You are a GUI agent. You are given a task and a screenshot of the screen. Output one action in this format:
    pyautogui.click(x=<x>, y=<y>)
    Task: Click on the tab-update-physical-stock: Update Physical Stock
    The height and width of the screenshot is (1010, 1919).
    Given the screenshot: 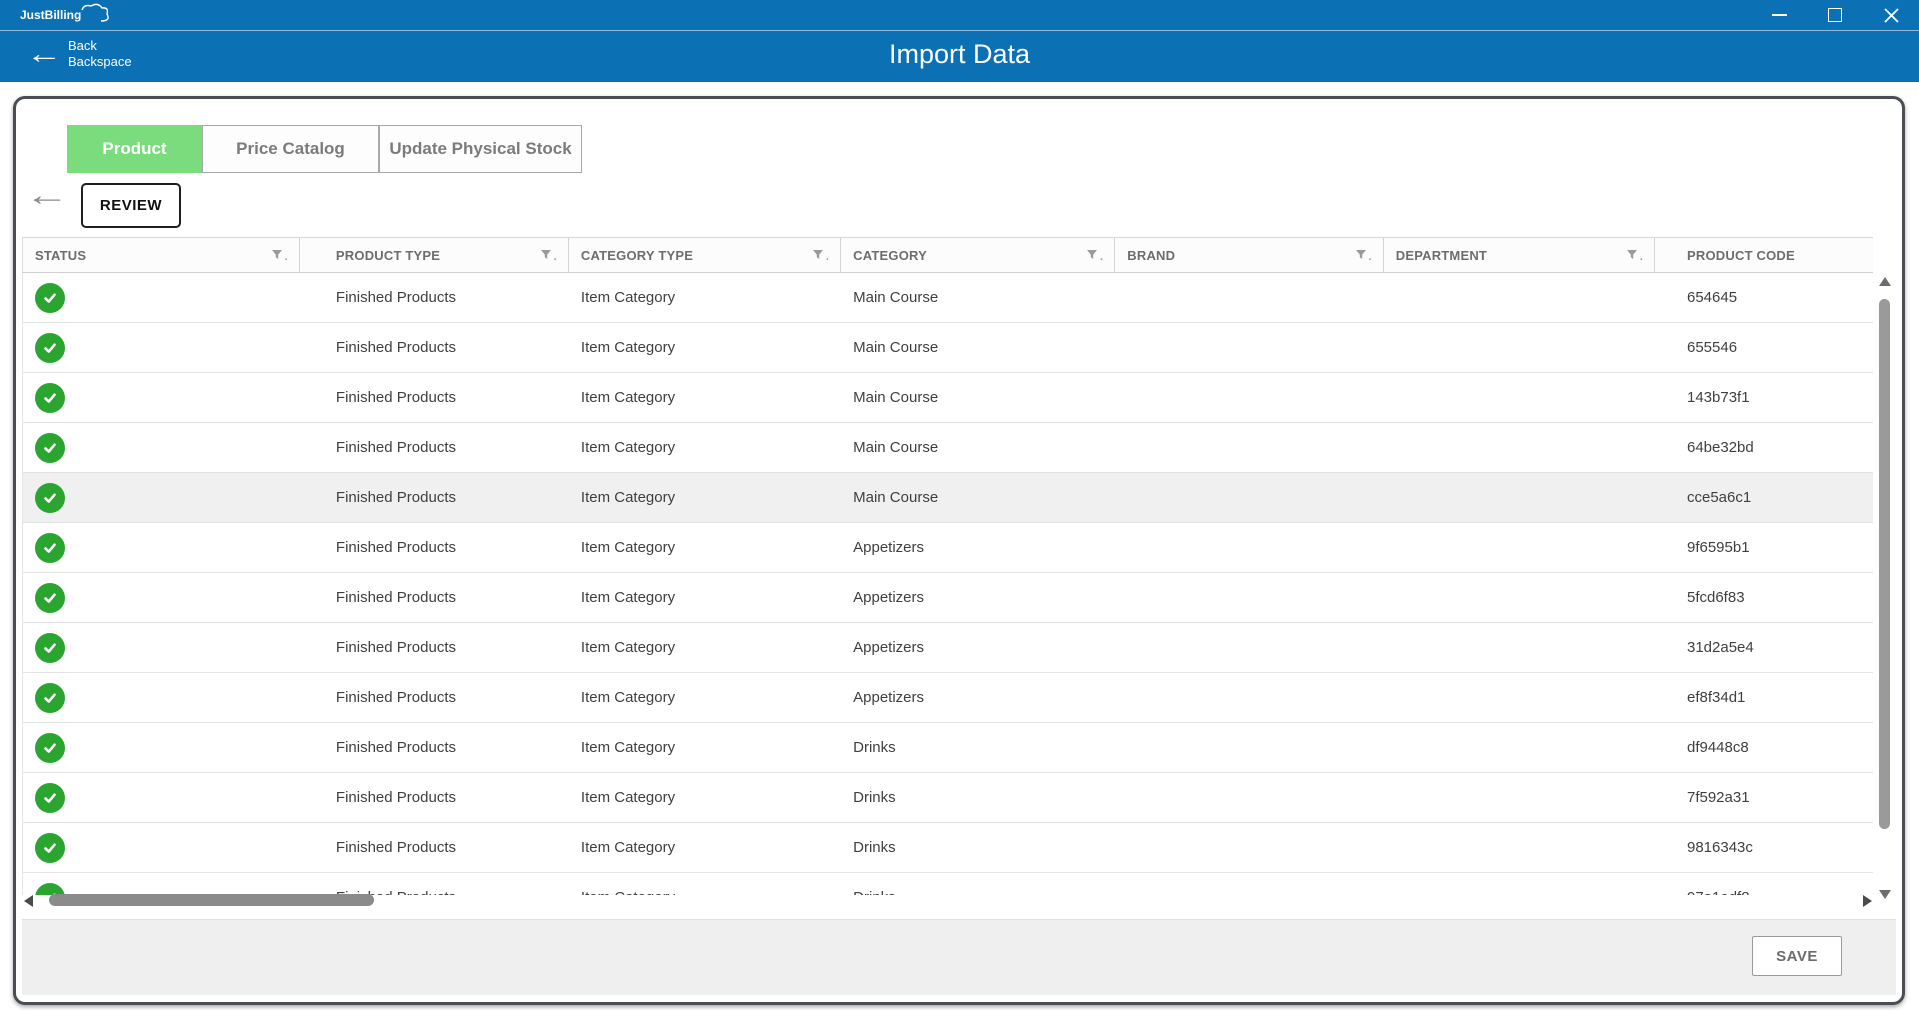 What is the action you would take?
    pyautogui.click(x=480, y=149)
    